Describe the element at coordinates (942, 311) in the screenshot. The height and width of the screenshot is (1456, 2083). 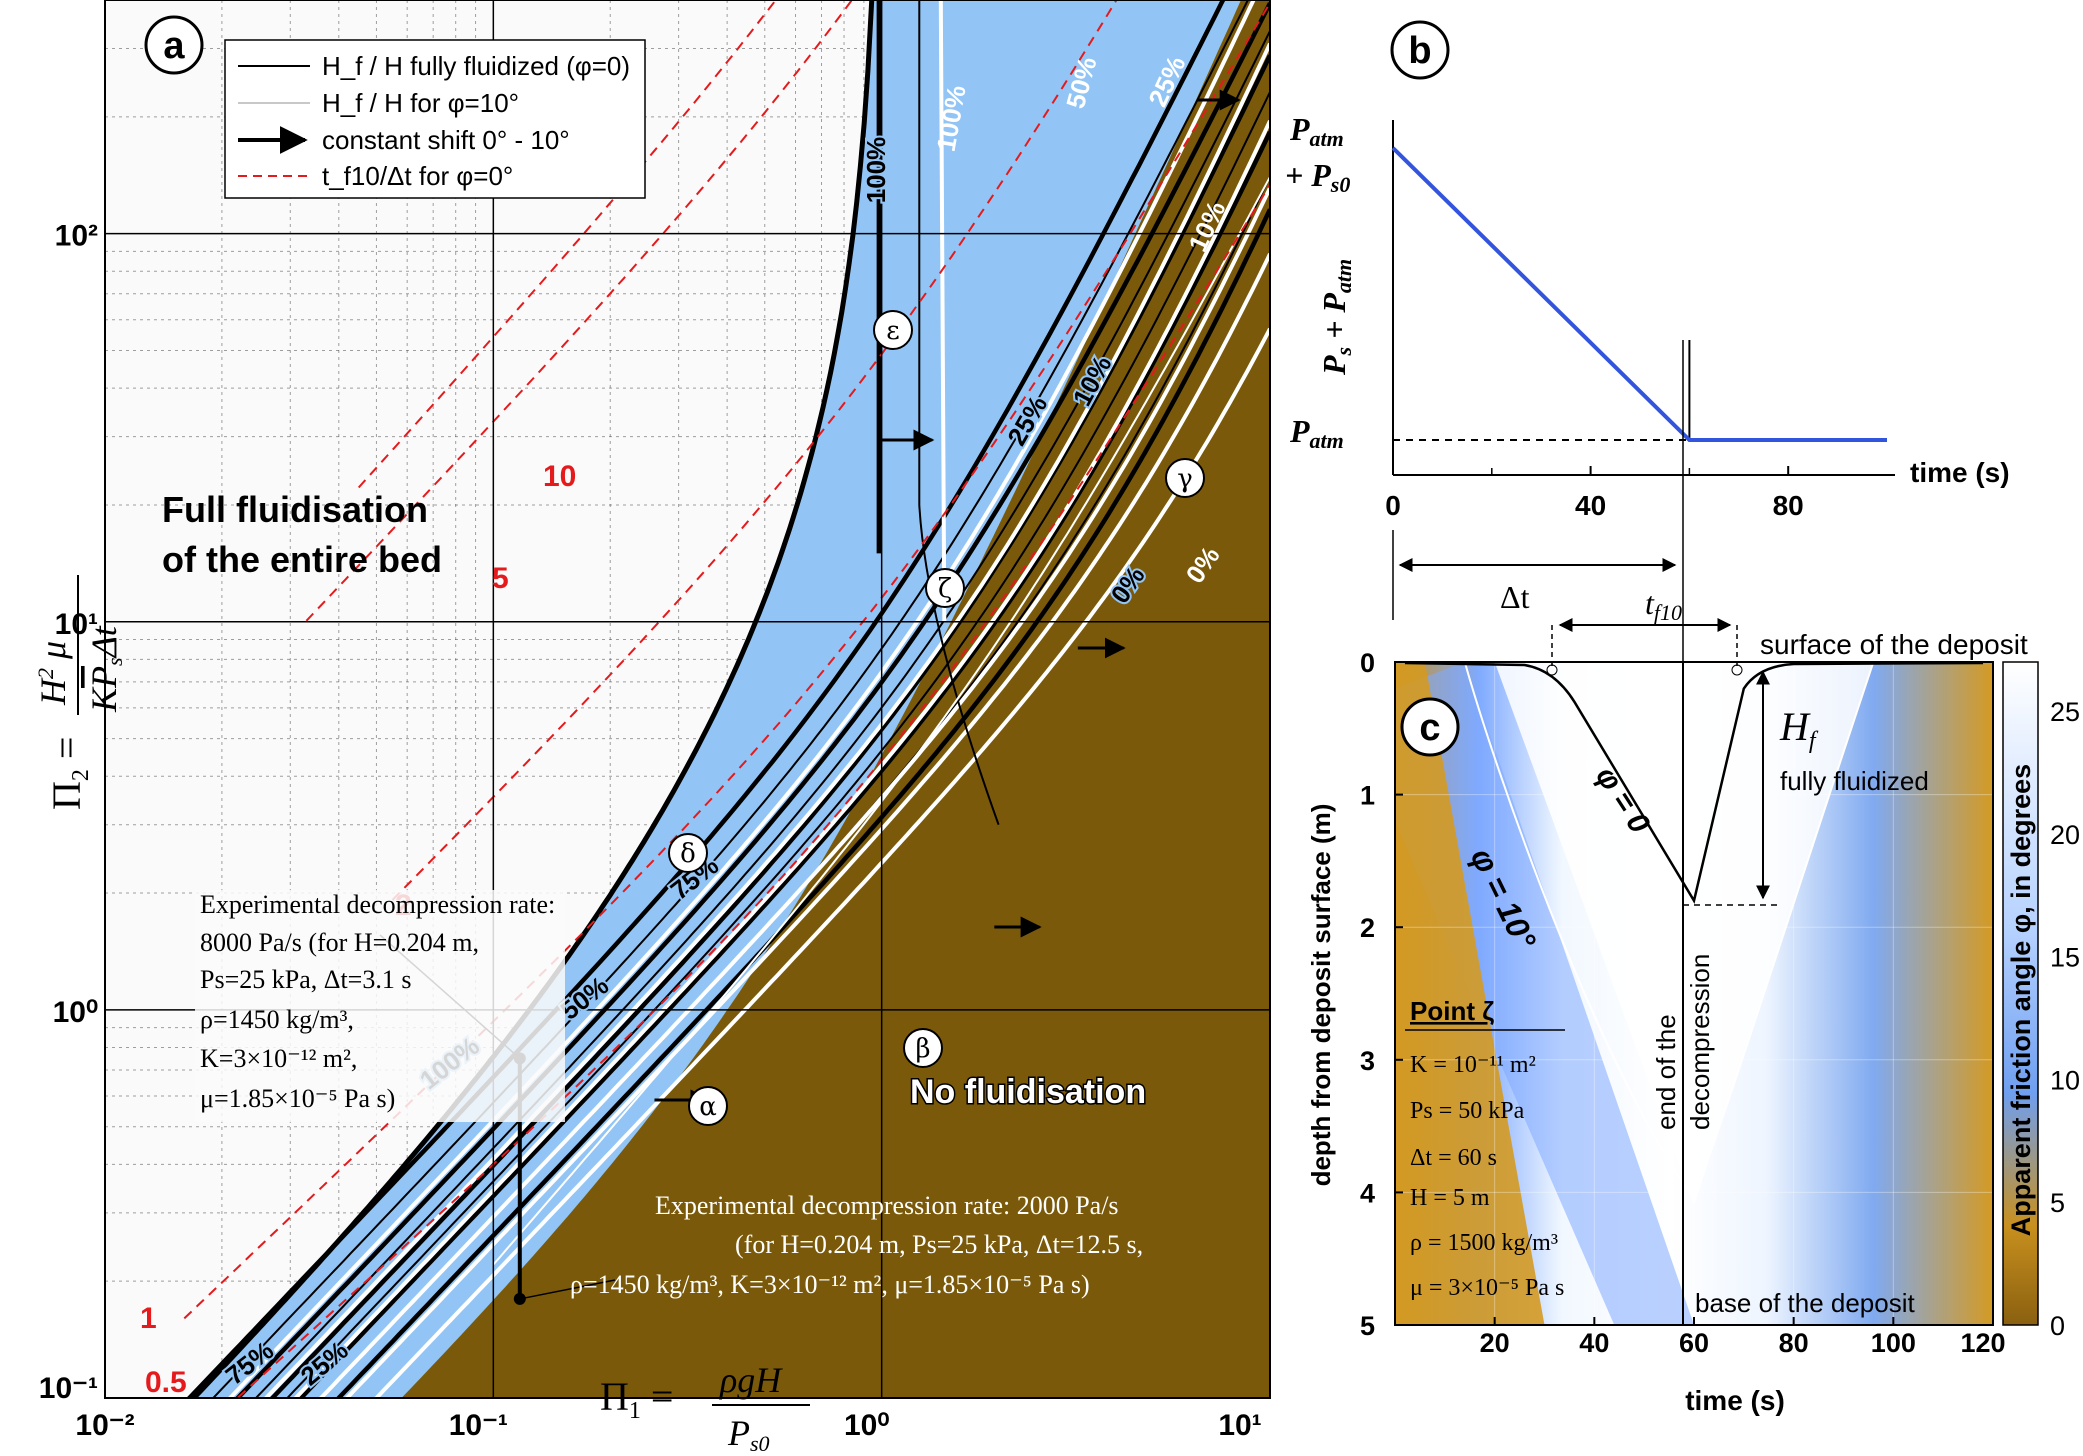
I see `contour-100-white` at that location.